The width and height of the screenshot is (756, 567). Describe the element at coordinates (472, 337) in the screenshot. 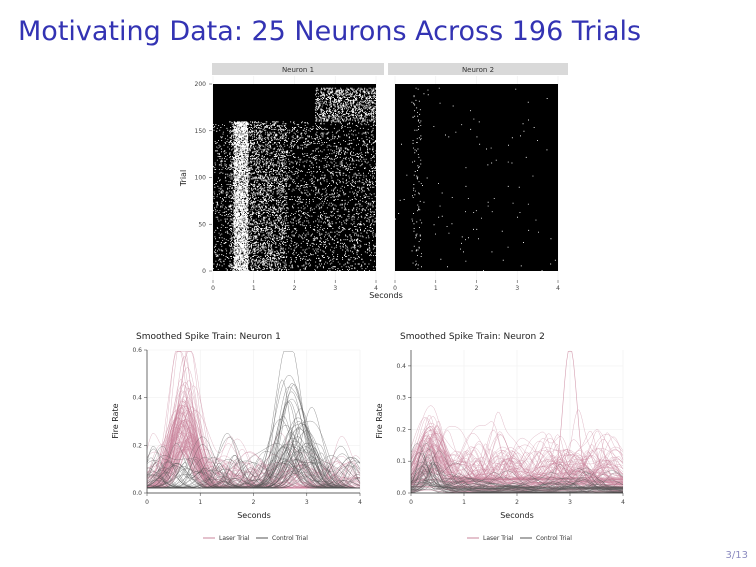

I see `chart-title-neuron-2: Smoothed Spike Train: Neuron 2` at that location.